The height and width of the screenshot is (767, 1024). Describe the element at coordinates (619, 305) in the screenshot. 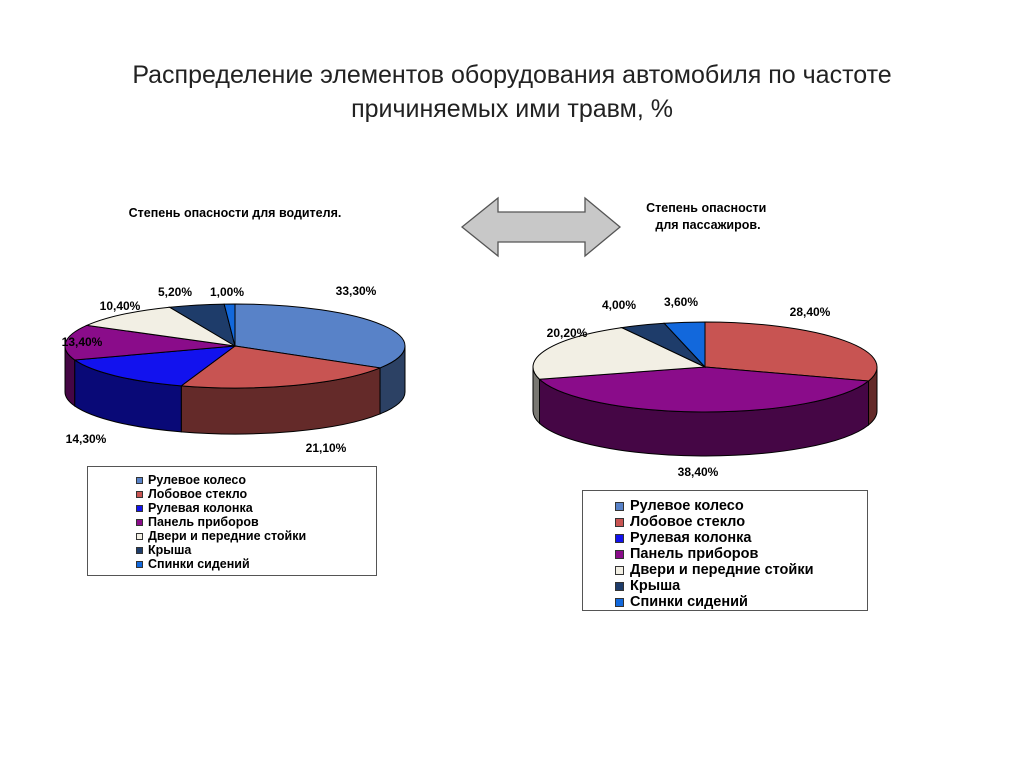

I see `data-label-6: 4,00%` at that location.